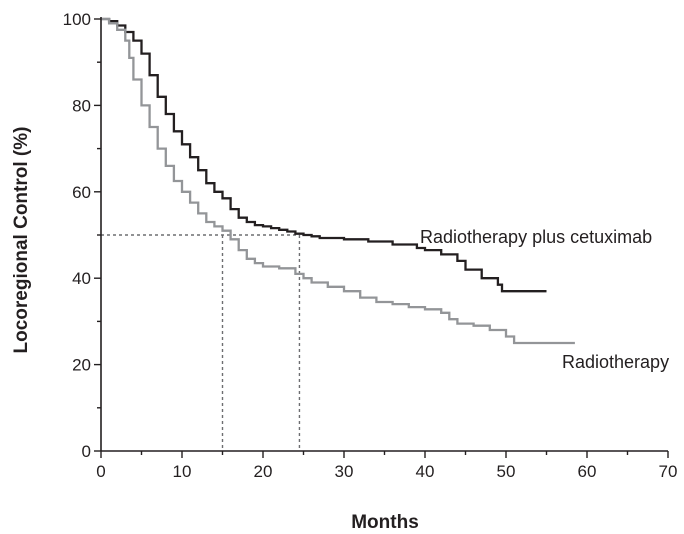 Image resolution: width=684 pixels, height=534 pixels. What do you see at coordinates (506, 471) in the screenshot?
I see `x-tick-label: 50` at bounding box center [506, 471].